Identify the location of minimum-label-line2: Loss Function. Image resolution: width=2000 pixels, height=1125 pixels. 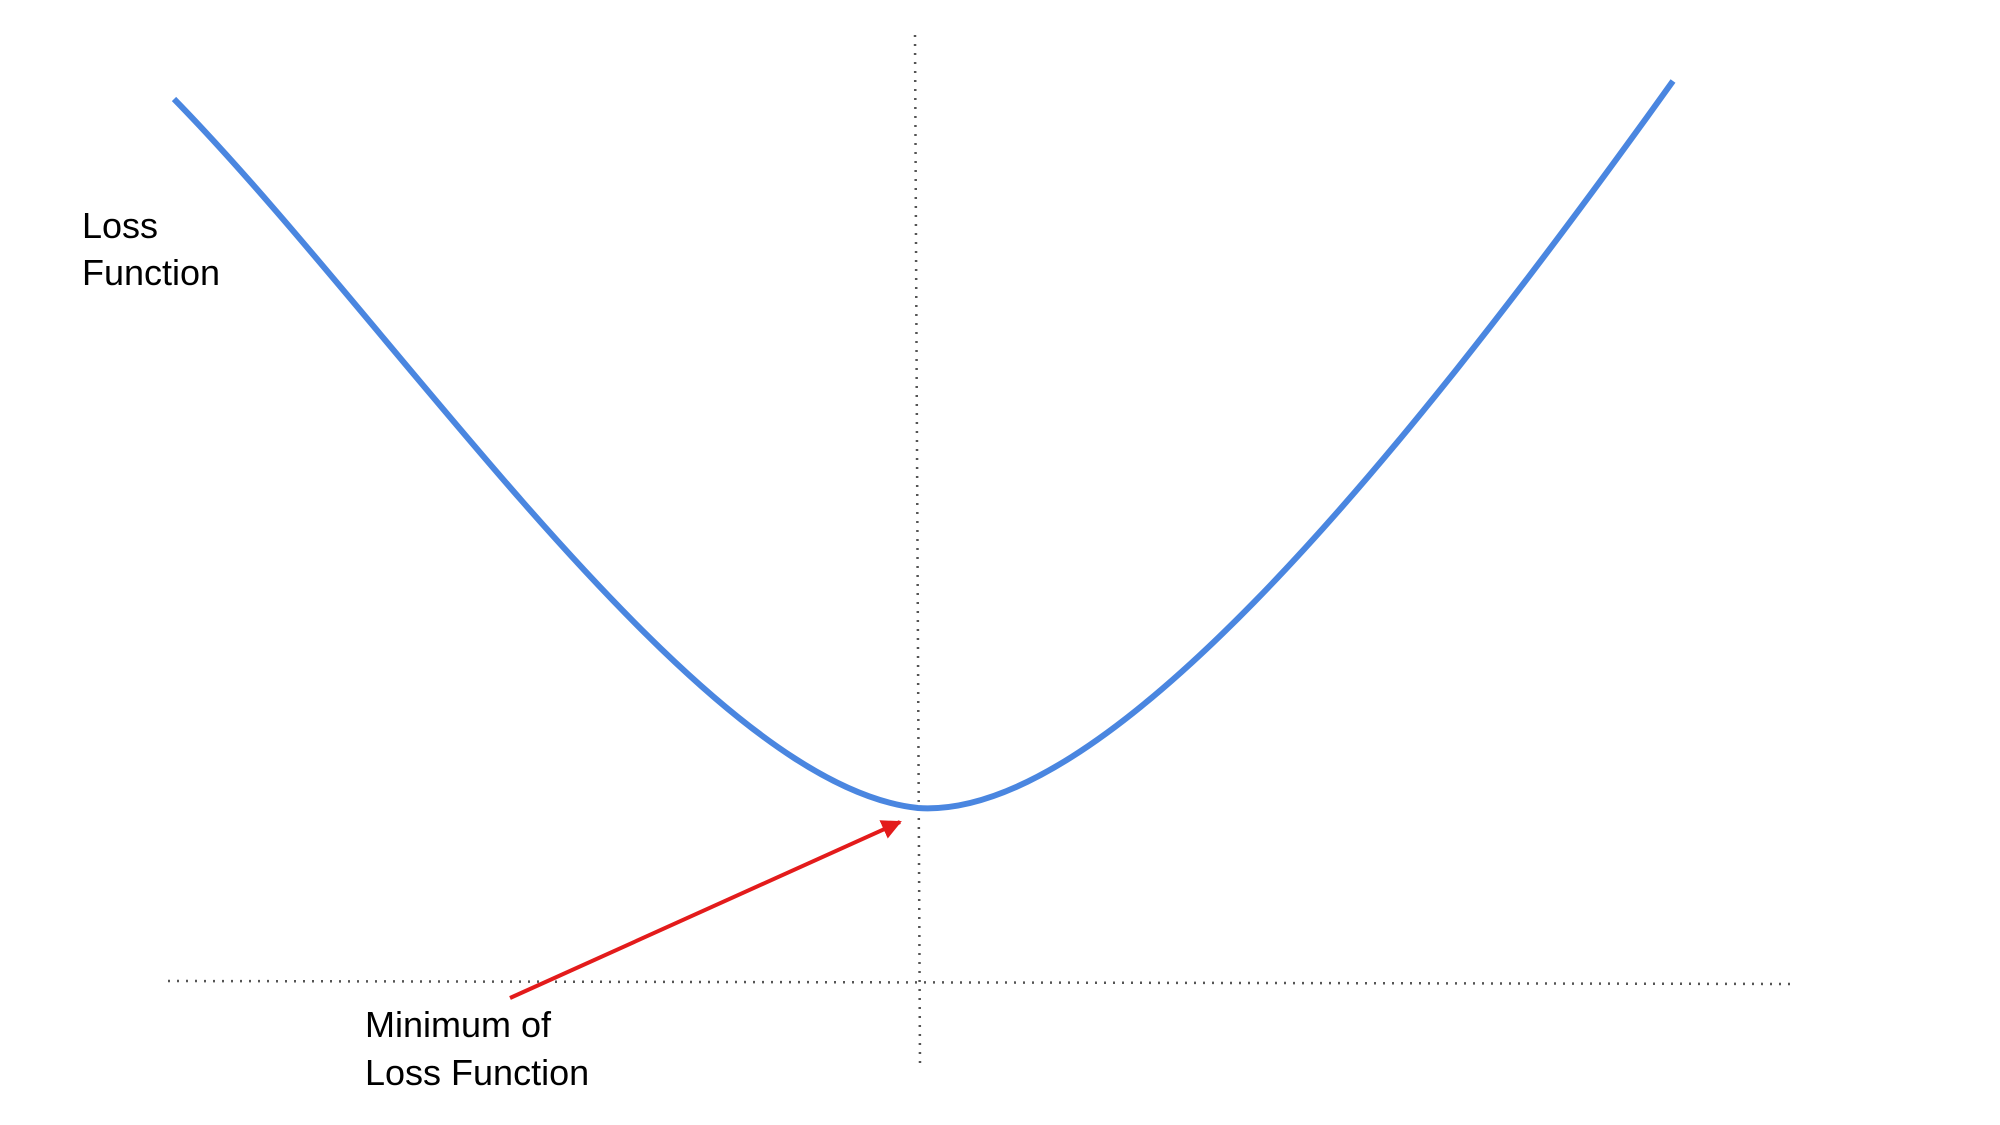
(477, 1072).